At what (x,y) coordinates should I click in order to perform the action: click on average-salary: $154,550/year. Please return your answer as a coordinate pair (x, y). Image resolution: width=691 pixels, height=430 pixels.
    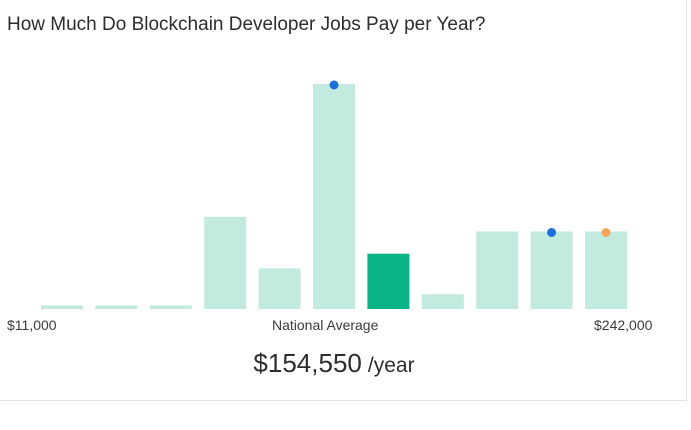
    Looking at the image, I should click on (334, 363).